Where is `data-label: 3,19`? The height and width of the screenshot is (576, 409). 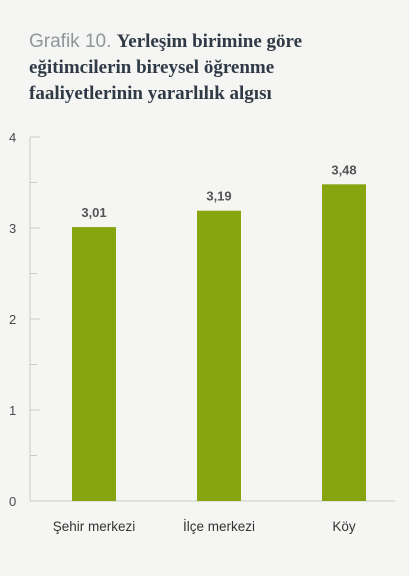
data-label: 3,19 is located at coordinates (218, 196).